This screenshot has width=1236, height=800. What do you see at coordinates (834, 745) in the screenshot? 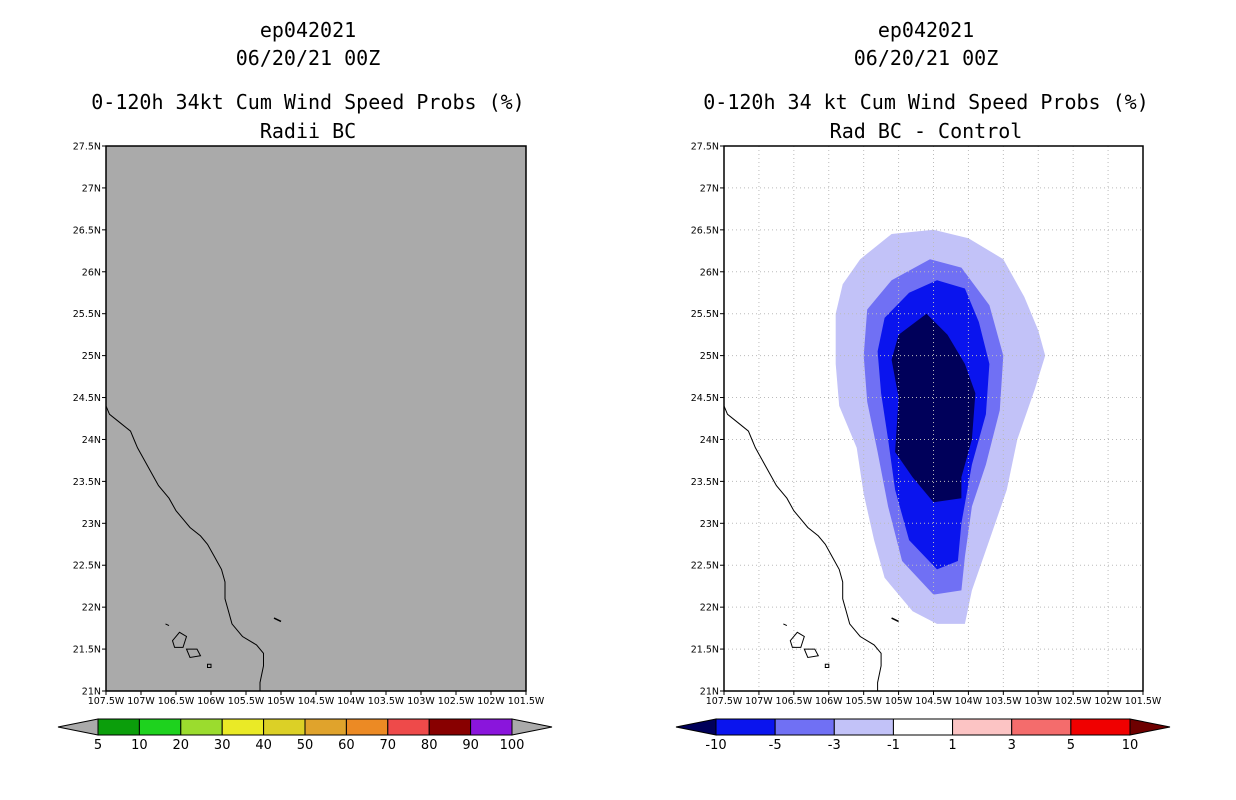
I see `colorbar-label: -3` at bounding box center [834, 745].